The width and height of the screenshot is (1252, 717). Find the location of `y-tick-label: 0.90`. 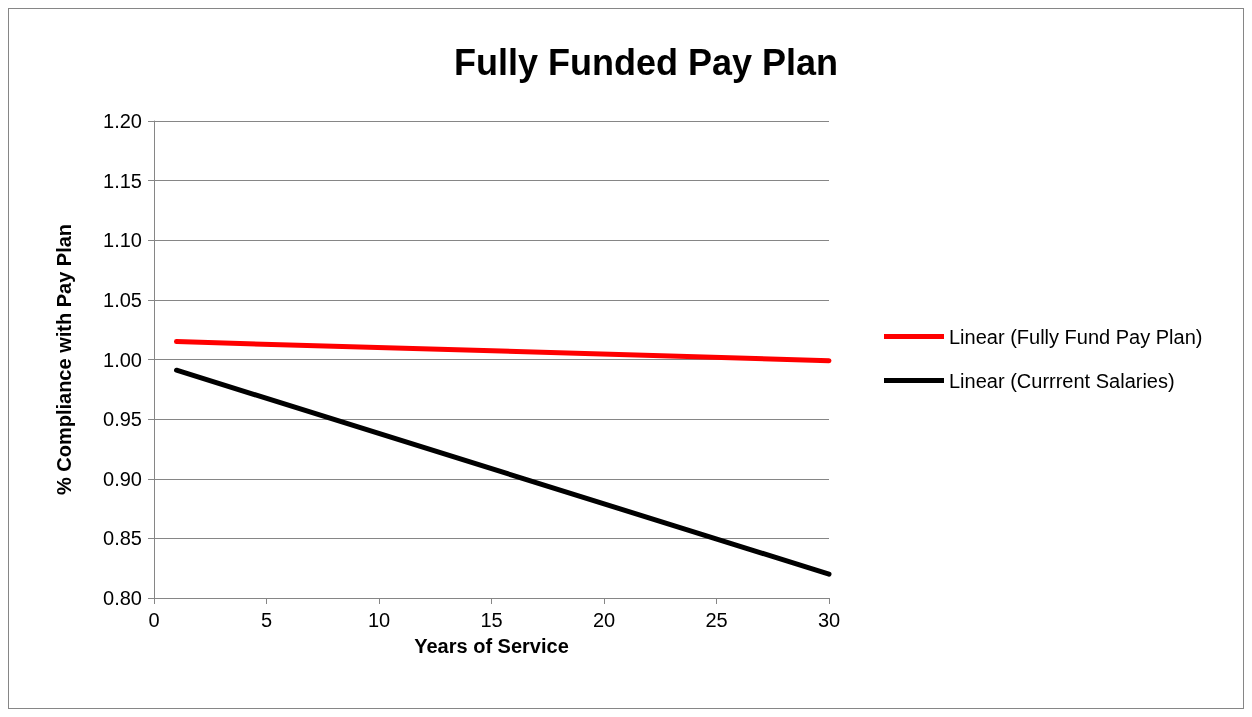

y-tick-label: 0.90 is located at coordinates (122, 478).